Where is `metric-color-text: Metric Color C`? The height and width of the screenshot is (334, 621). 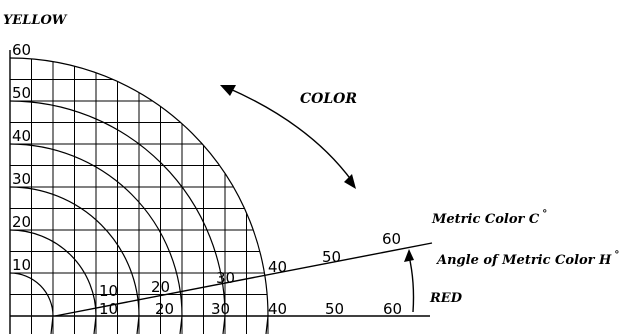 metric-color-text: Metric Color C is located at coordinates (485, 219).